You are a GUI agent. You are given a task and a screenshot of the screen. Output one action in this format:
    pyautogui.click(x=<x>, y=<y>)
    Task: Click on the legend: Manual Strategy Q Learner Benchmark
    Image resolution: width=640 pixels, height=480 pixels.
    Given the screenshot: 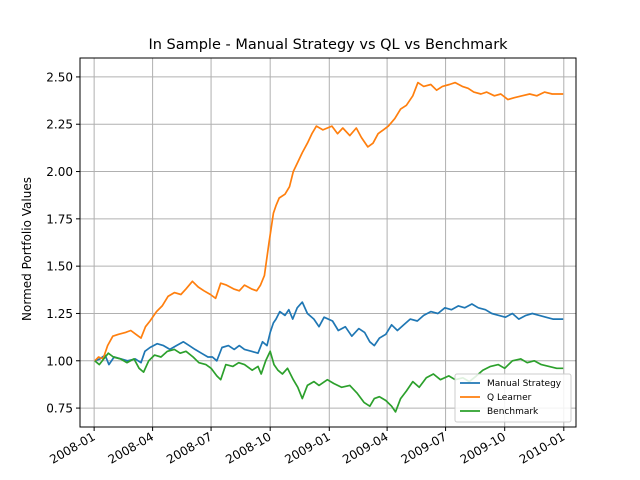 What is the action you would take?
    pyautogui.click(x=513, y=398)
    